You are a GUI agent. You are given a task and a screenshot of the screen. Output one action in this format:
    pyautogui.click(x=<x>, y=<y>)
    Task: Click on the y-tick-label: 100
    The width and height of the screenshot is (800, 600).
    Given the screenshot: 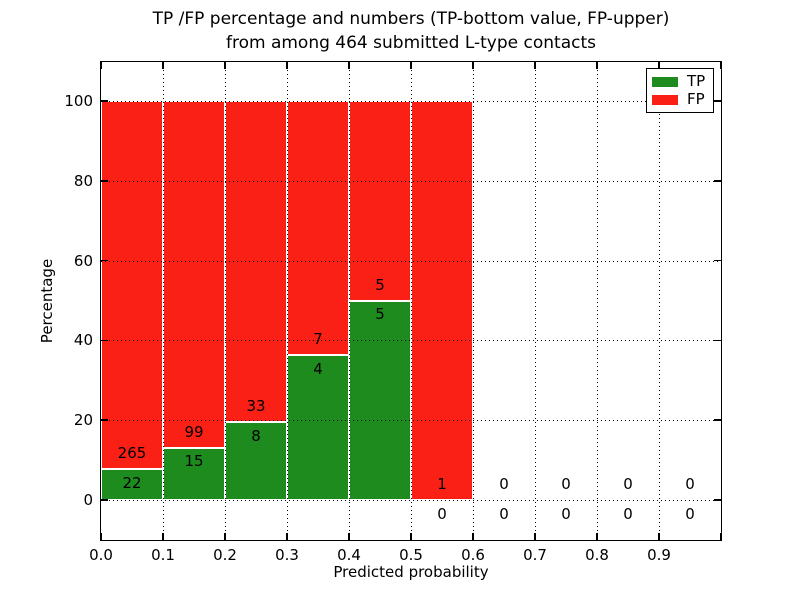 What is the action you would take?
    pyautogui.click(x=78, y=101)
    